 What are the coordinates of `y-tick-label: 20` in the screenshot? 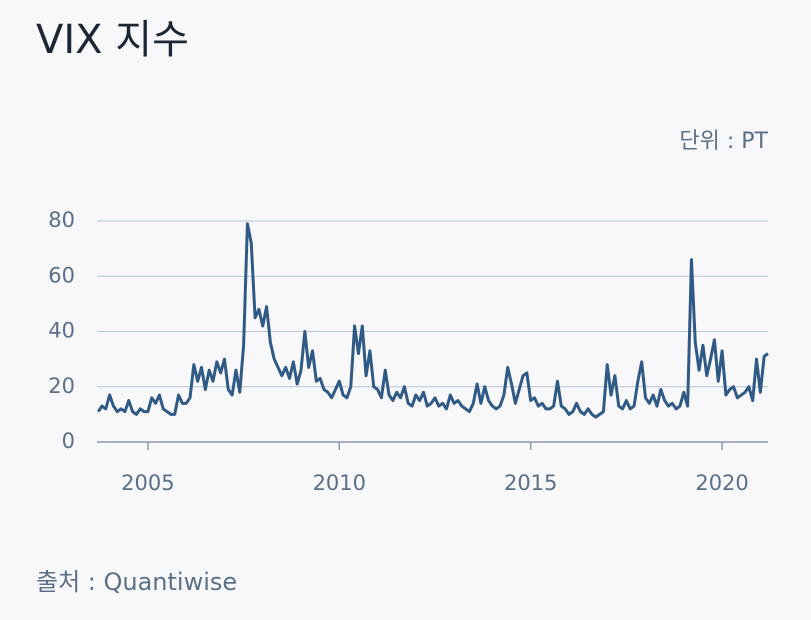 It's located at (61, 386).